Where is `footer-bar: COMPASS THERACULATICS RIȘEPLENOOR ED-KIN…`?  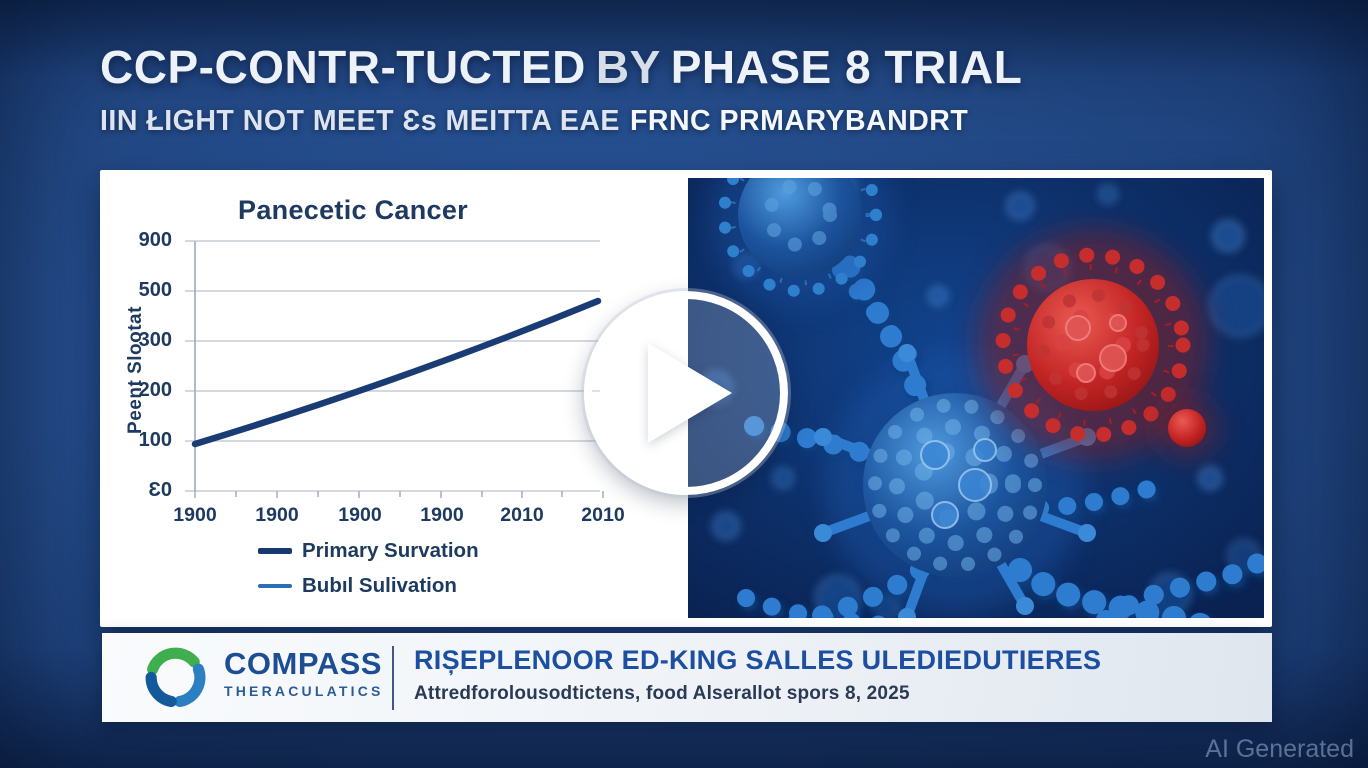
footer-bar: COMPASS THERACULATICS RIȘEPLENOOR ED-KIN… is located at coordinates (687, 677).